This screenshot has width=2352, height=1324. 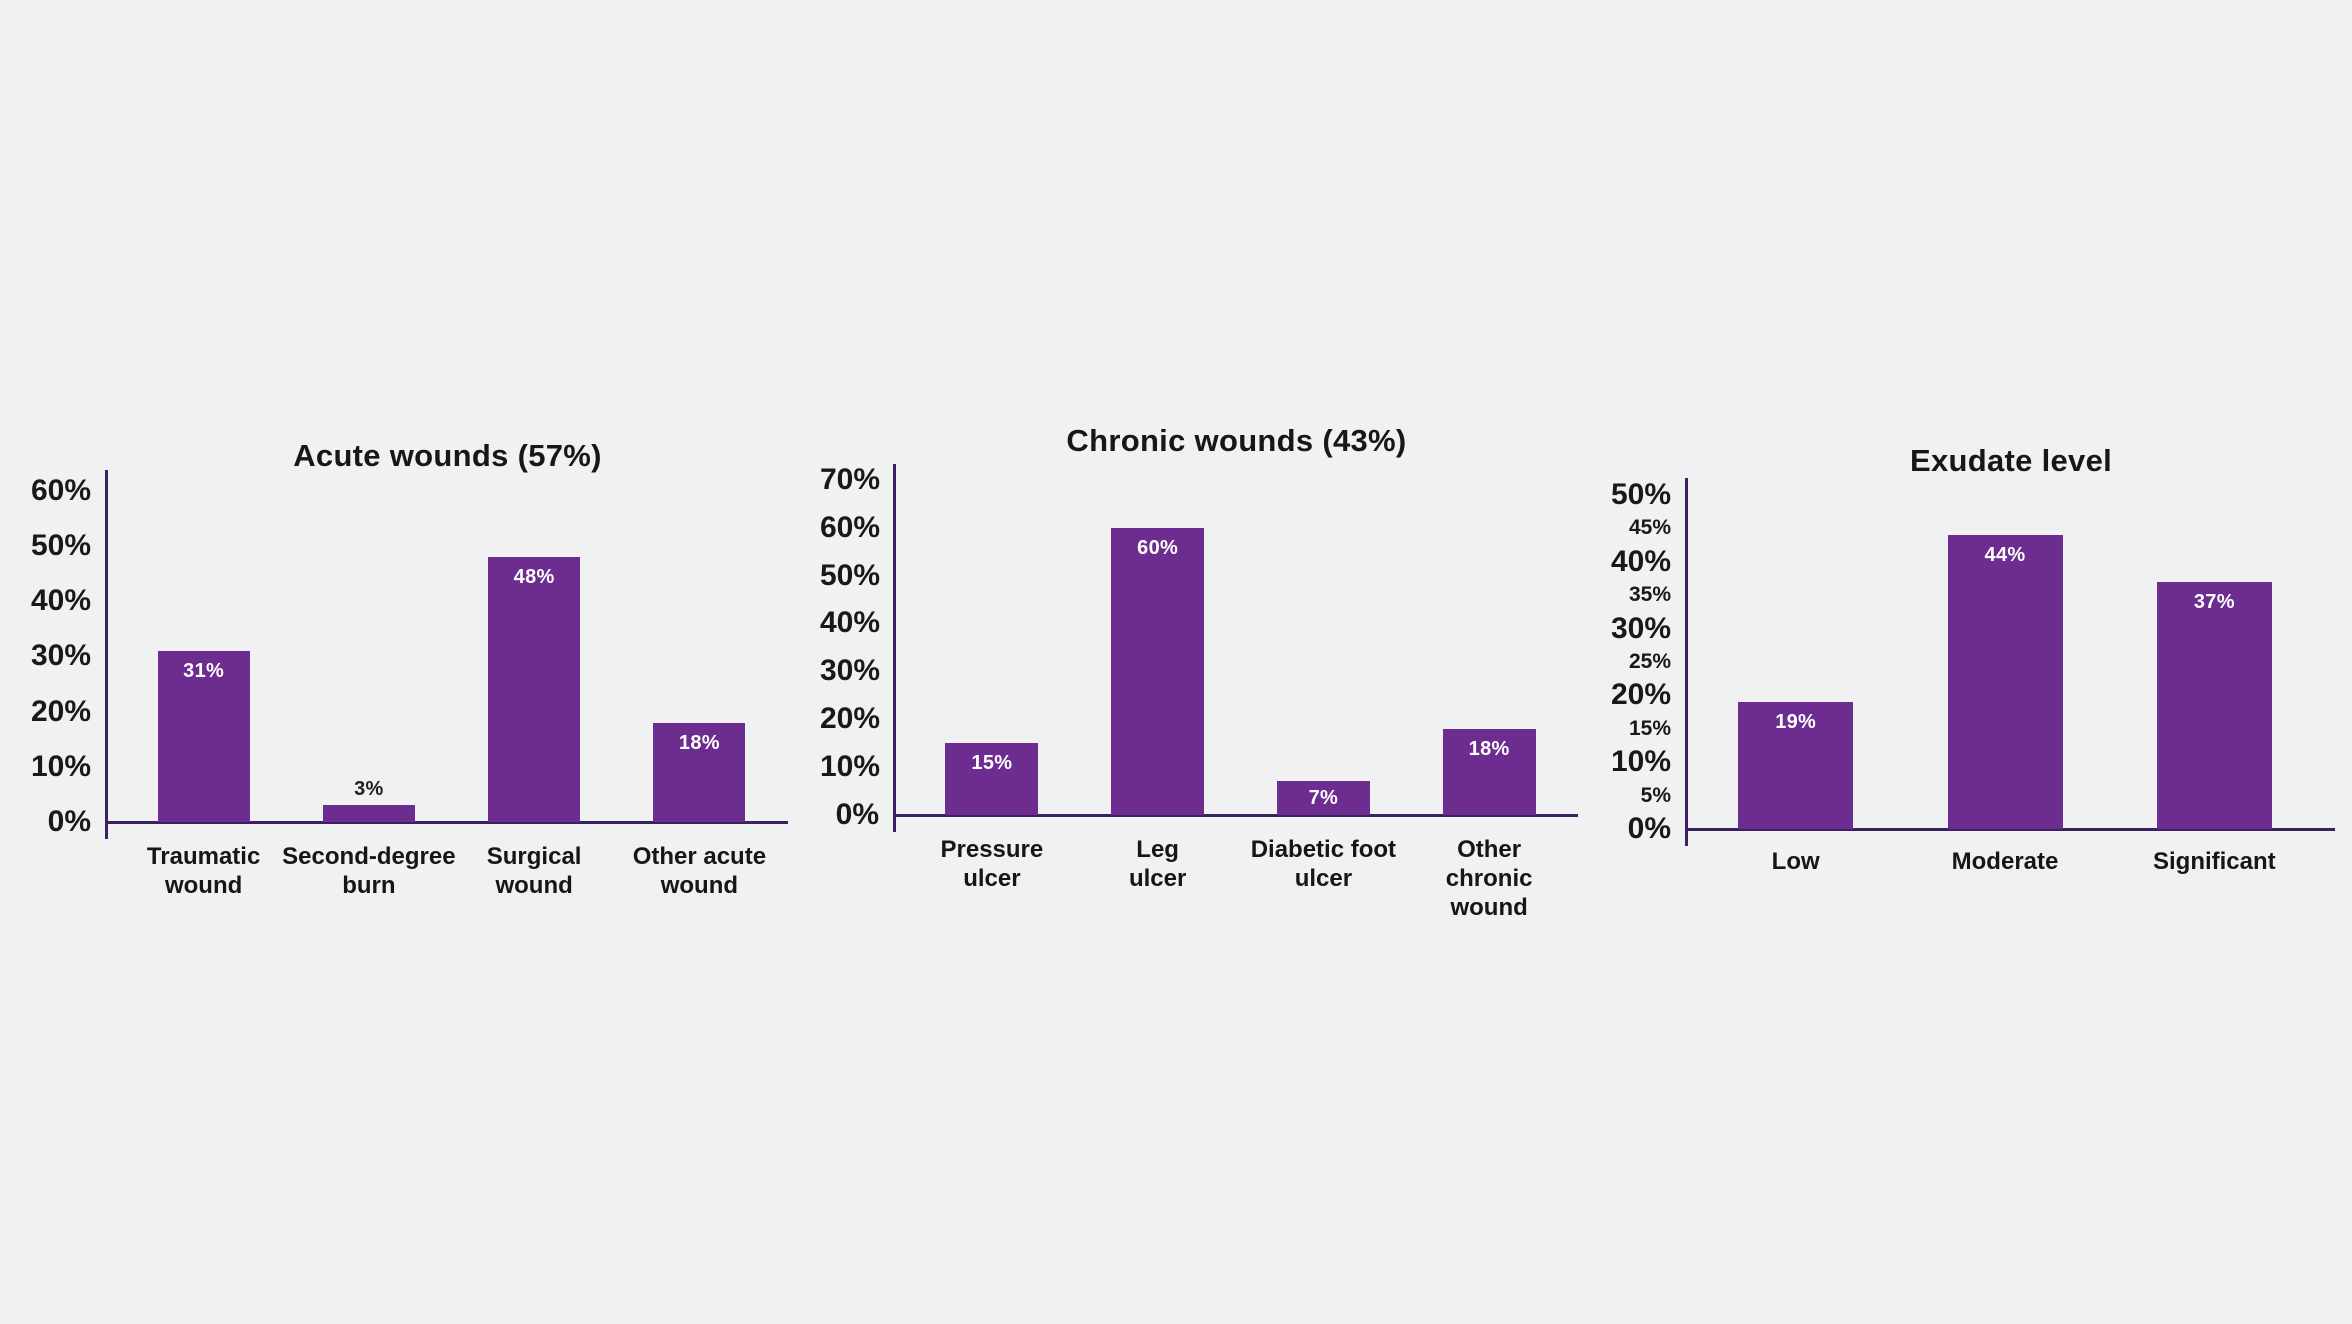 What do you see at coordinates (1795, 861) in the screenshot?
I see `x-category-label: Low` at bounding box center [1795, 861].